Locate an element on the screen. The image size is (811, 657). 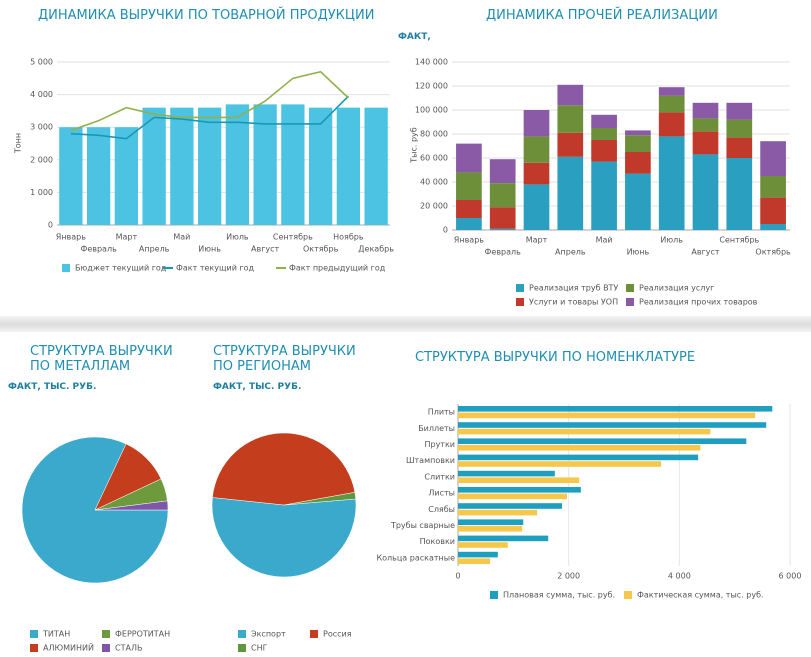
legend-label: Плановая сумма, тыс. руб. is located at coordinates (559, 595).